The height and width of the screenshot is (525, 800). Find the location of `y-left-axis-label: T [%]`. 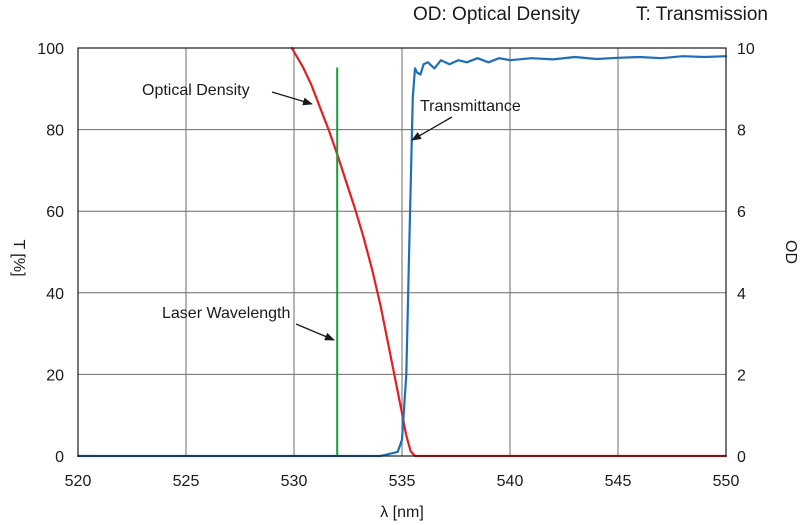

y-left-axis-label: T [%] is located at coordinates (18, 257).